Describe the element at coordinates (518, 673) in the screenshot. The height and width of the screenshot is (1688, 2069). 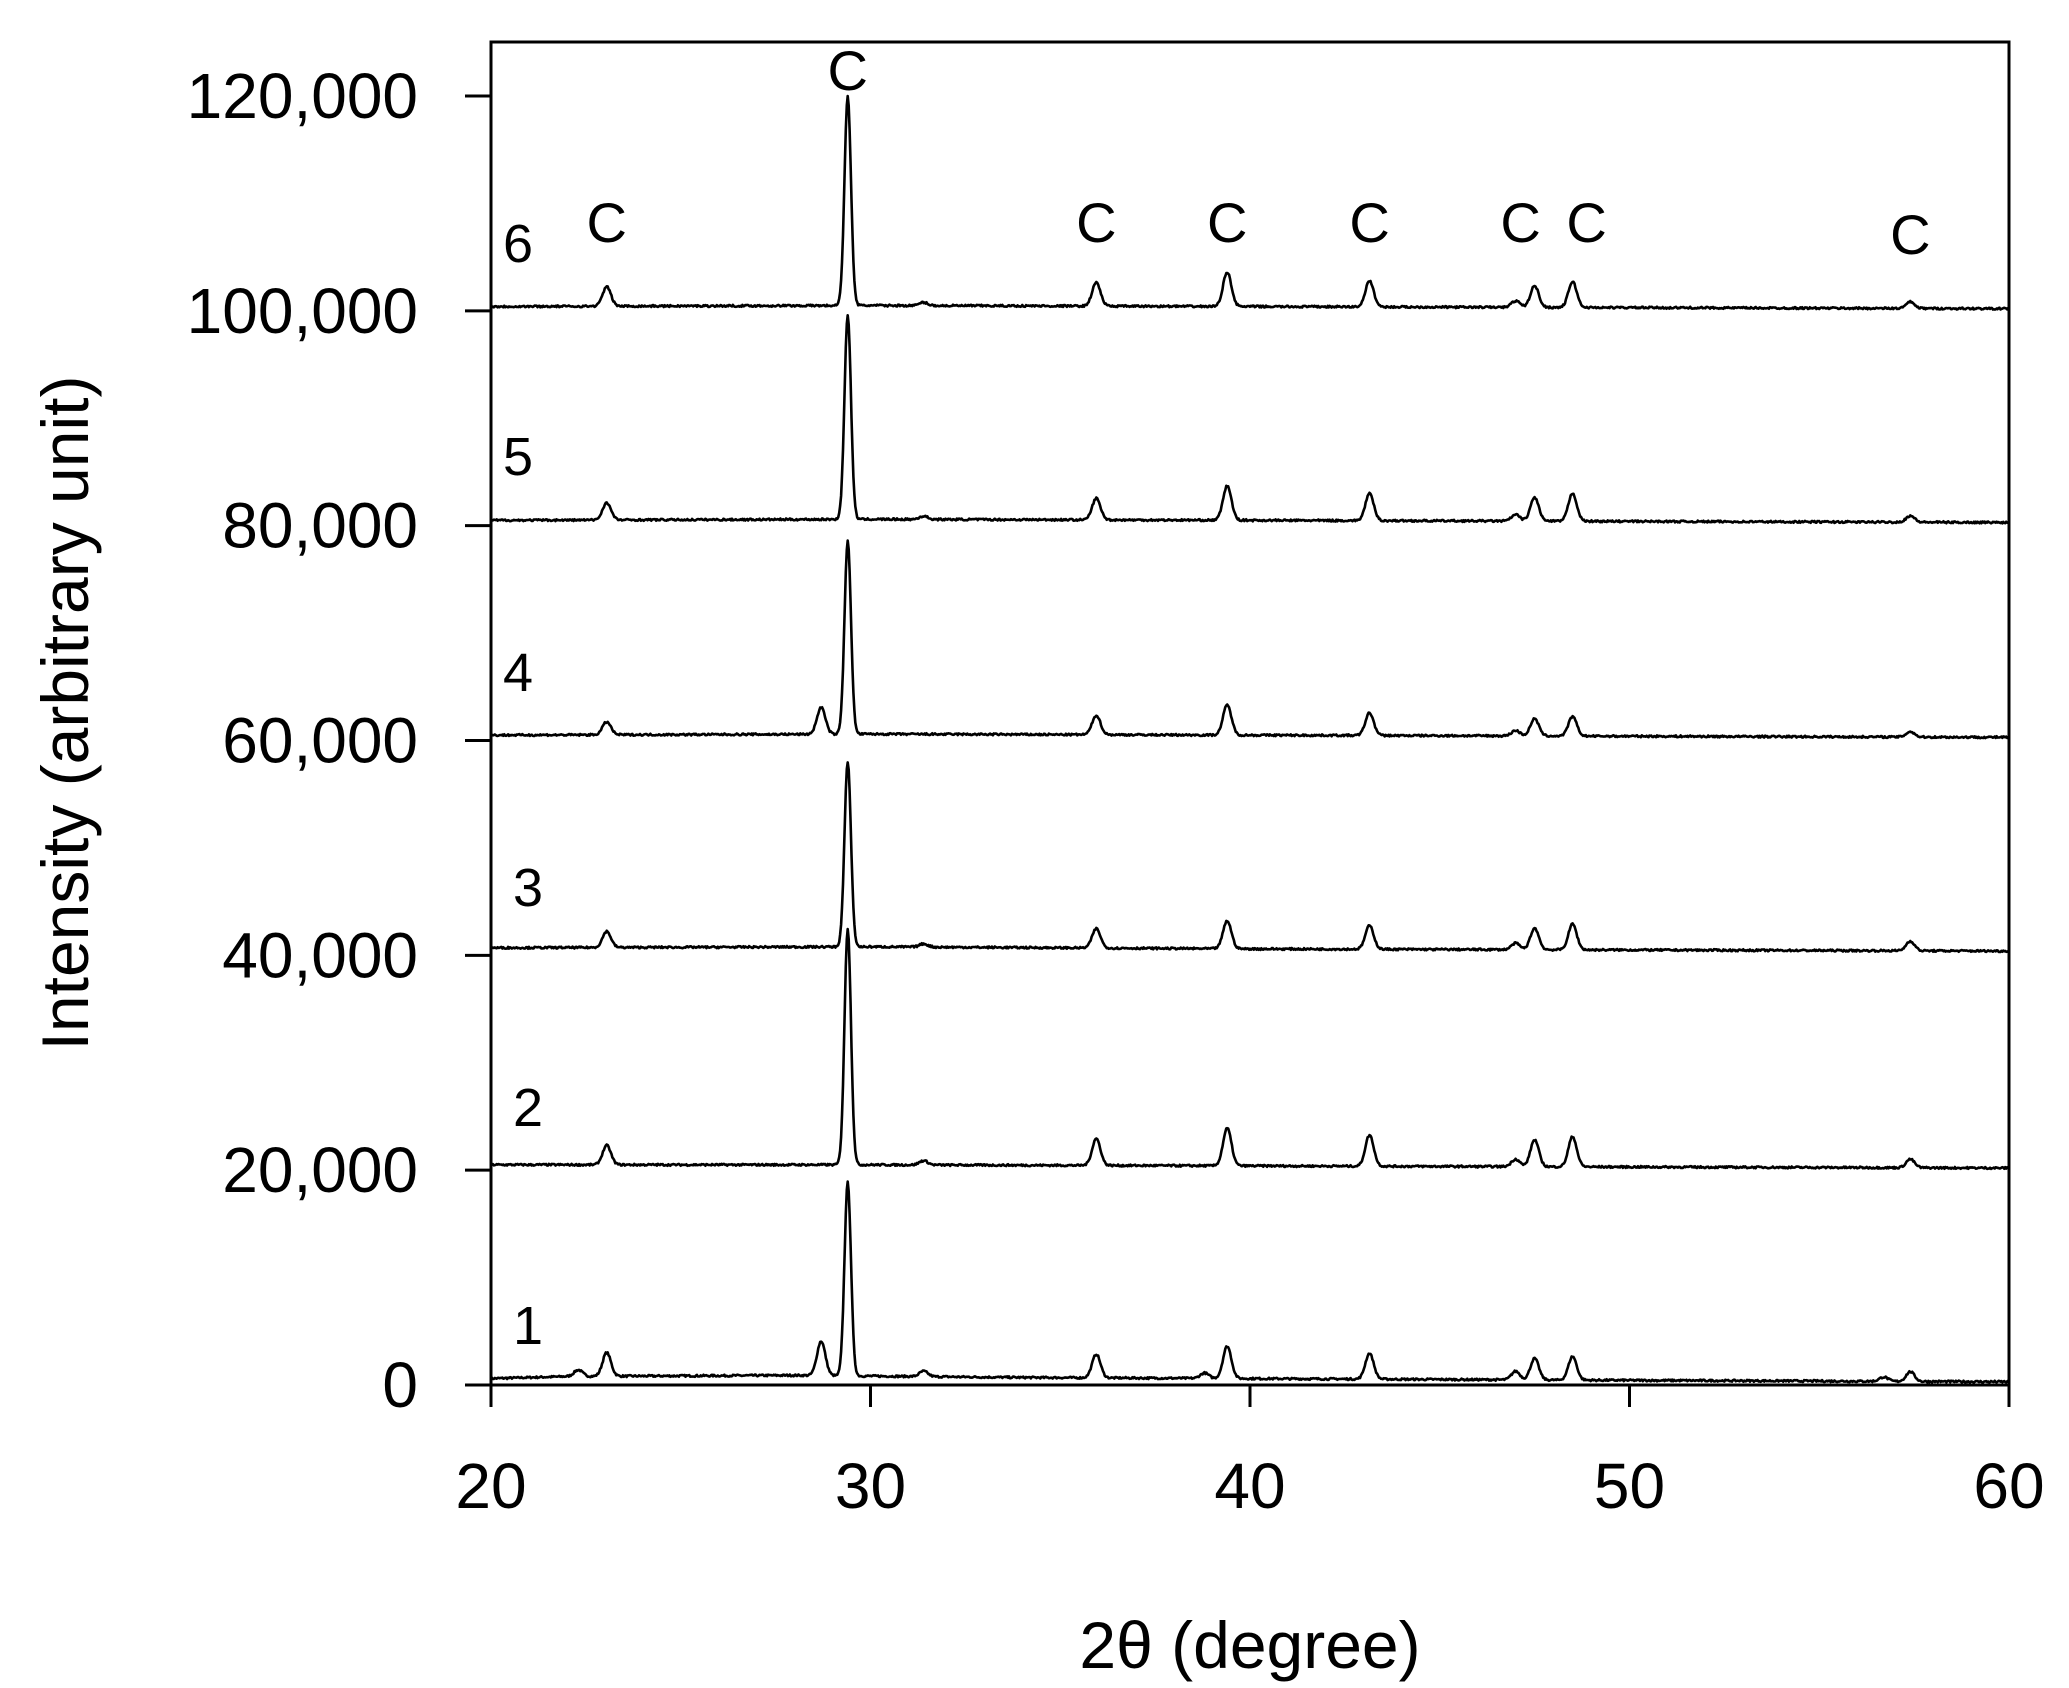
I see `series-label: 4` at that location.